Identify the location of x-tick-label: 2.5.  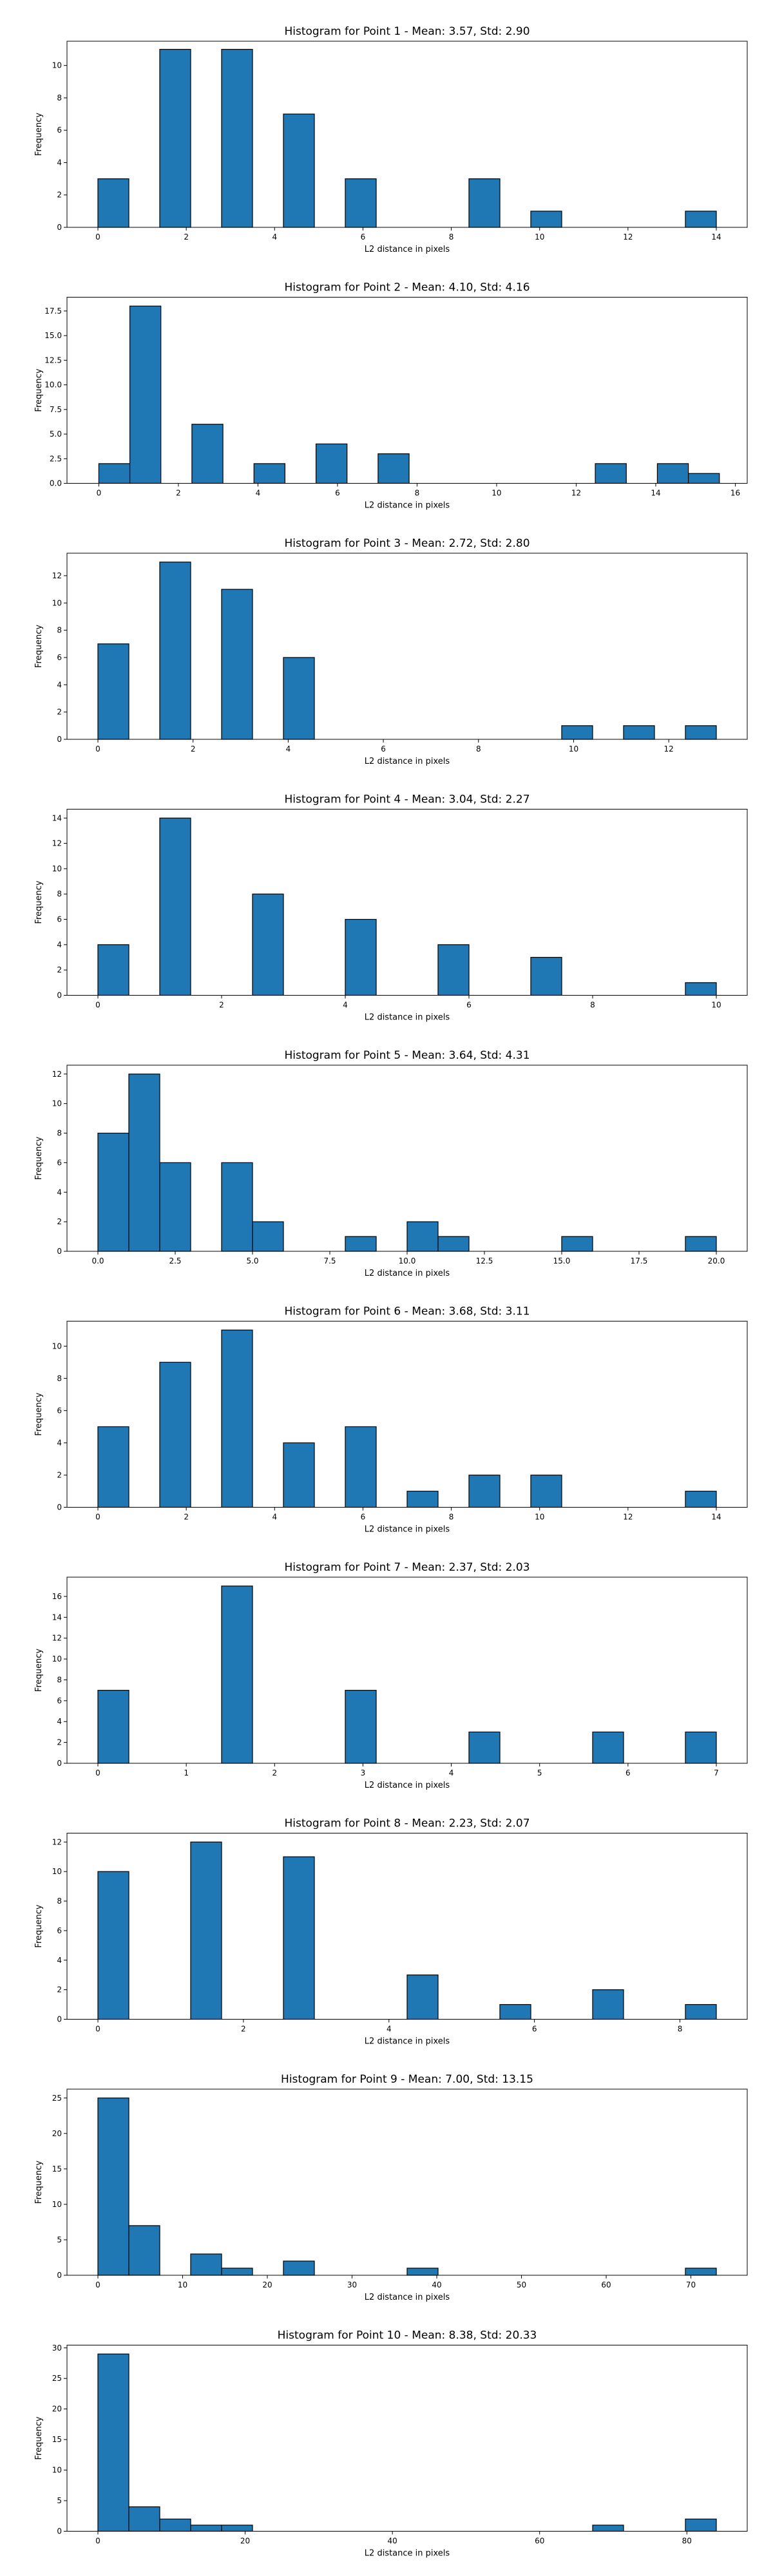
(175, 1260).